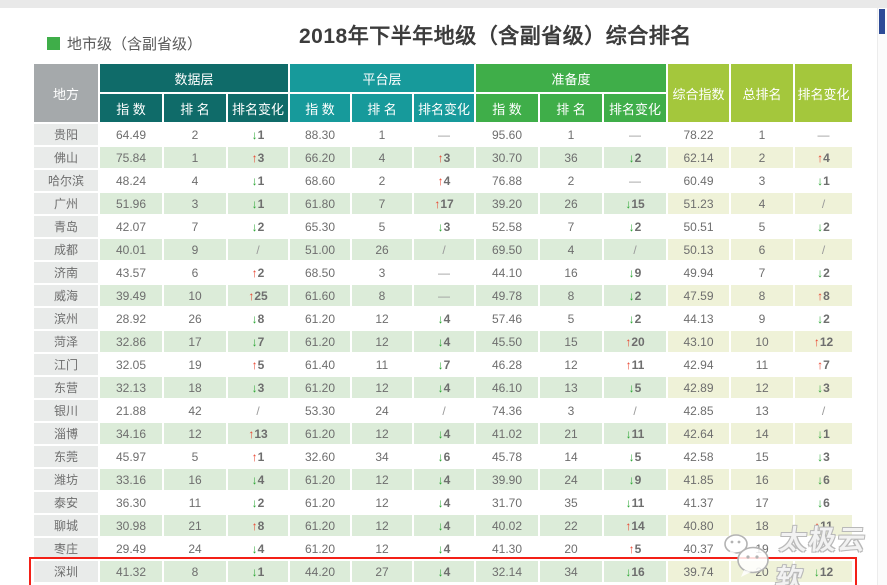 This screenshot has height=585, width=887. Describe the element at coordinates (195, 410) in the screenshot. I see `rank-cell: 42` at that location.